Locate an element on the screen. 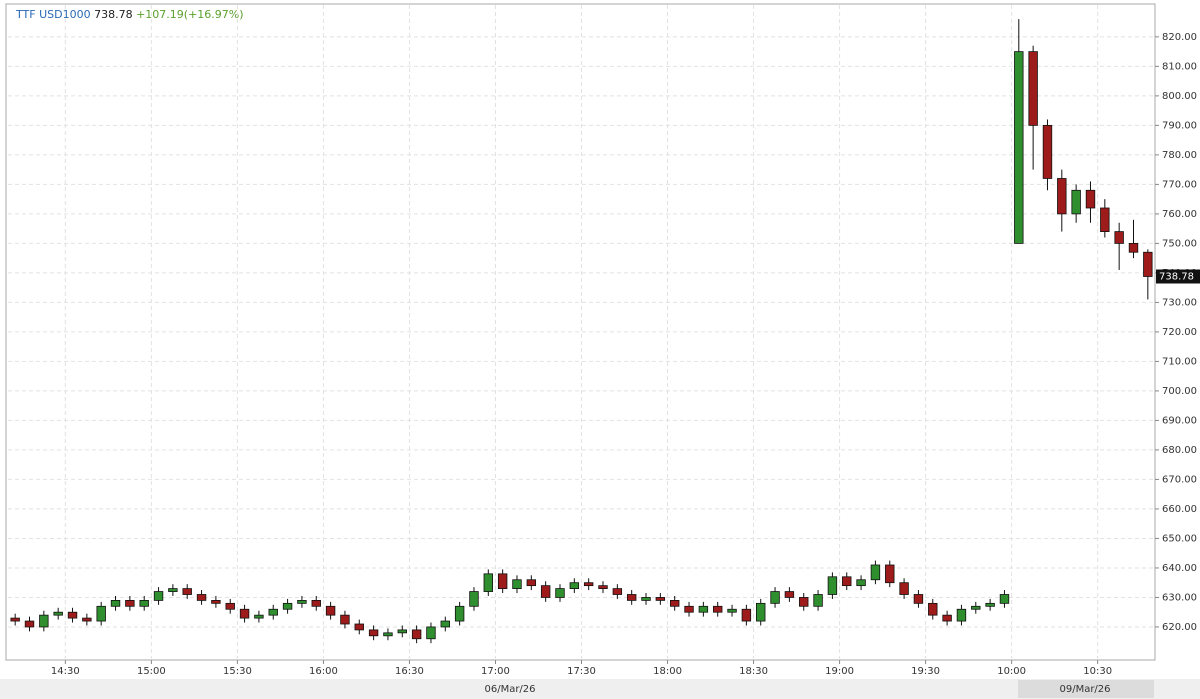 This screenshot has height=699, width=1200. y-tick-label: 790.00 is located at coordinates (1179, 125).